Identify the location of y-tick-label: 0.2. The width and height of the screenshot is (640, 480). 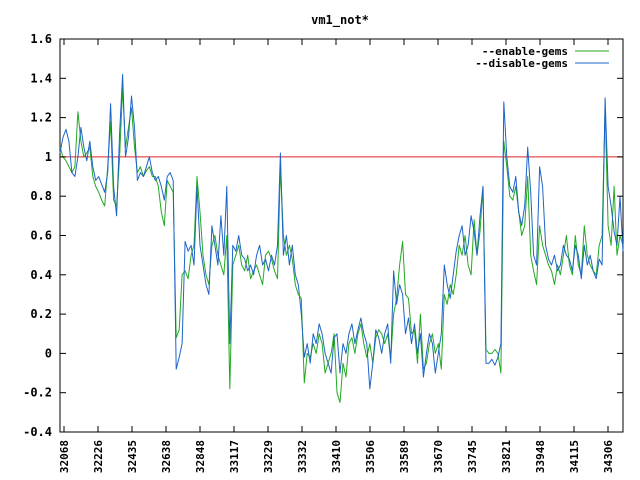
(41, 314).